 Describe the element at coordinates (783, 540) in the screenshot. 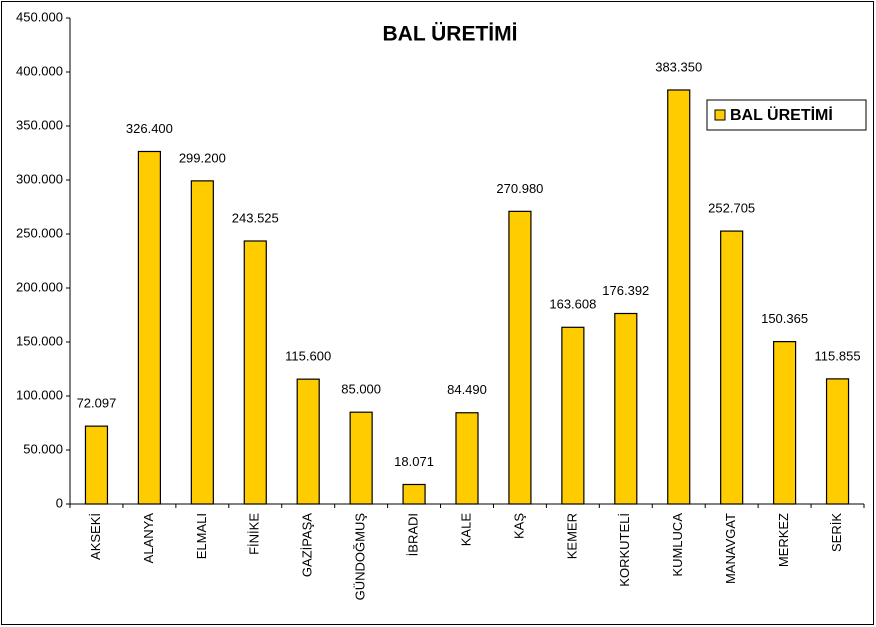

I see `x-tick-label: MERKEZ` at that location.